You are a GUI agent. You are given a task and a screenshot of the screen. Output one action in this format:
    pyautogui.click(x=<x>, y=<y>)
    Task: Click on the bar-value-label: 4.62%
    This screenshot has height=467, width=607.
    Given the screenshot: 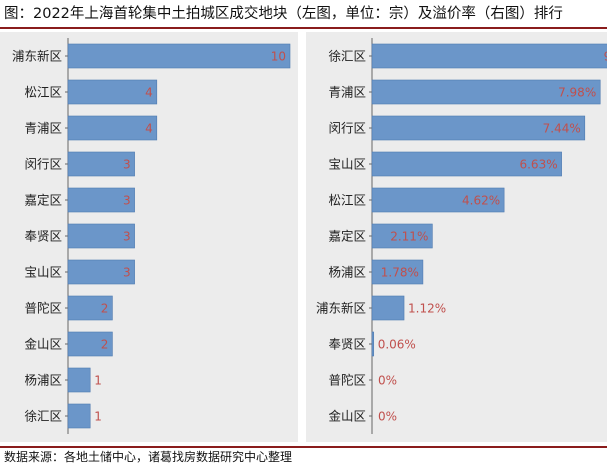 What is the action you would take?
    pyautogui.click(x=481, y=201)
    